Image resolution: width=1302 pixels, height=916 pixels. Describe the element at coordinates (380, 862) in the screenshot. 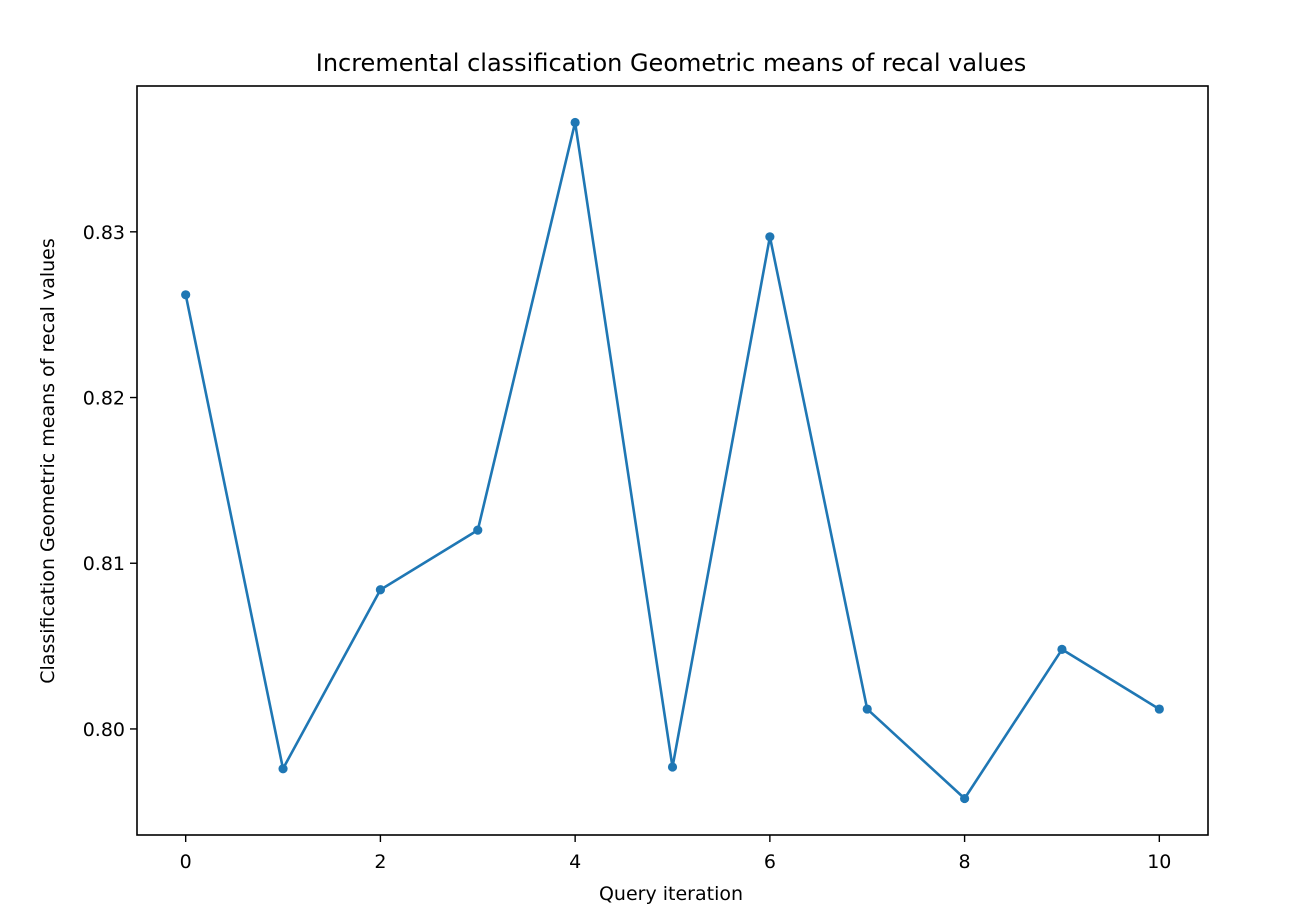

I see `x-tick-label: 2` at that location.